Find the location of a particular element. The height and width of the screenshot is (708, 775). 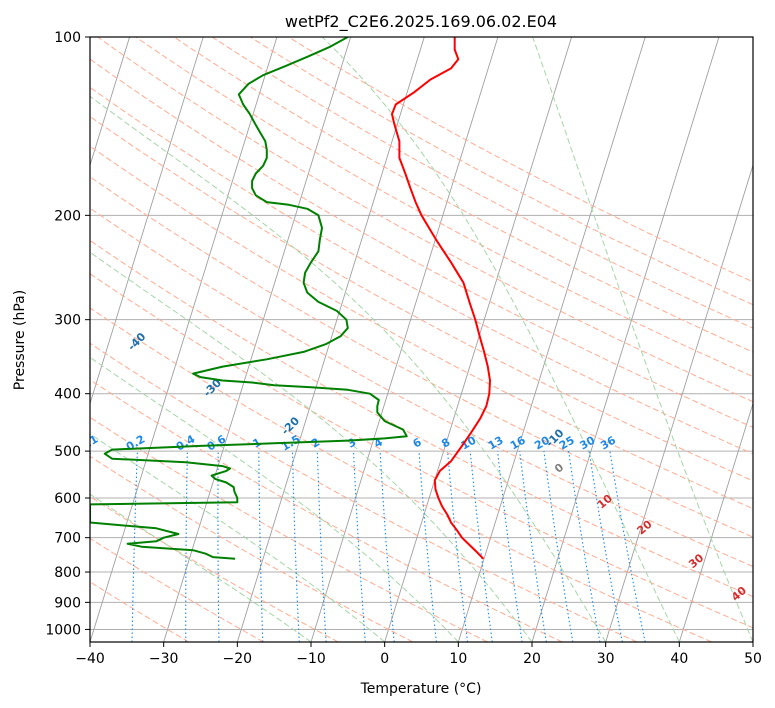

y-axis-label: Pressure (hPa) is located at coordinates (20, 340).